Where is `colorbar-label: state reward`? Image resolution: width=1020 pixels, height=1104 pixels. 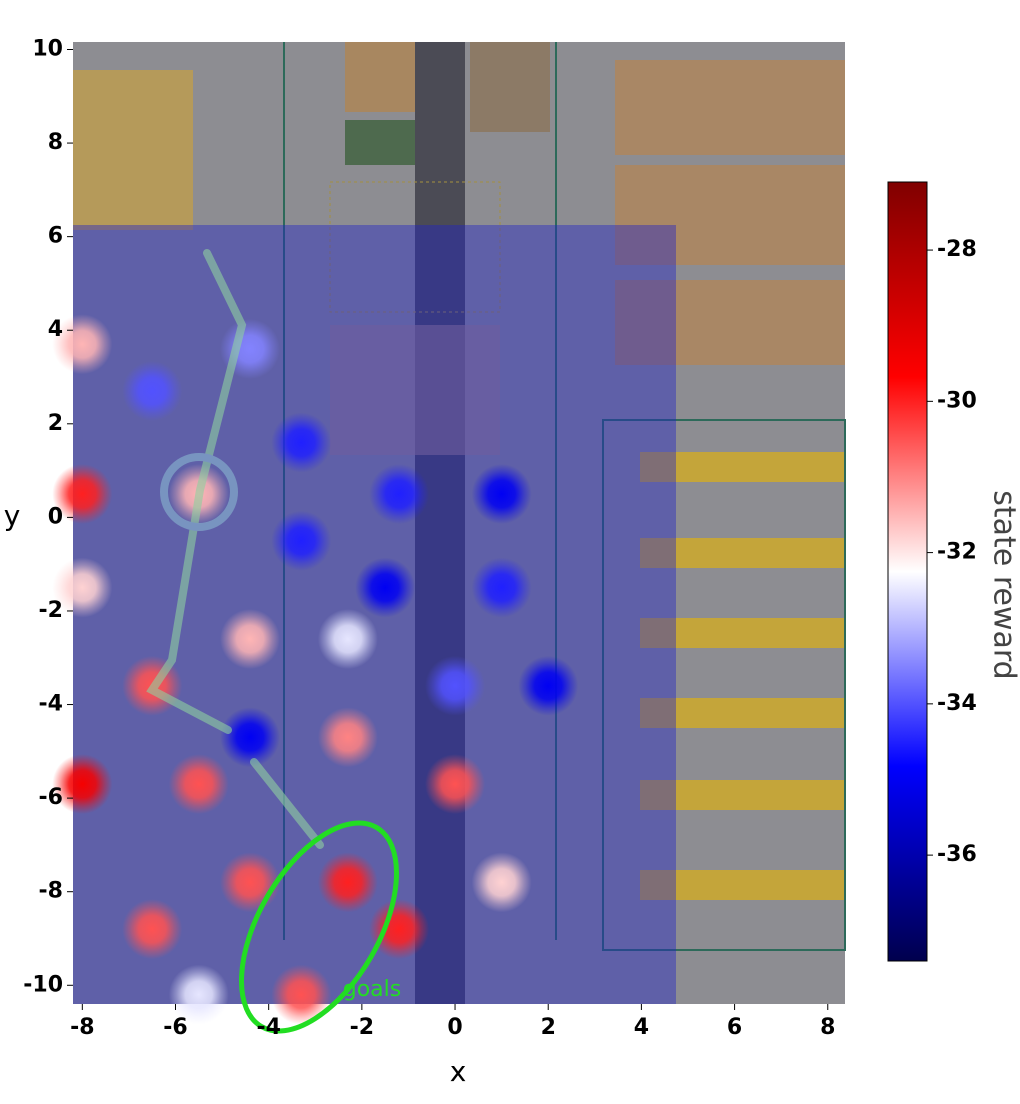 colorbar-label: state reward is located at coordinates (1003, 584).